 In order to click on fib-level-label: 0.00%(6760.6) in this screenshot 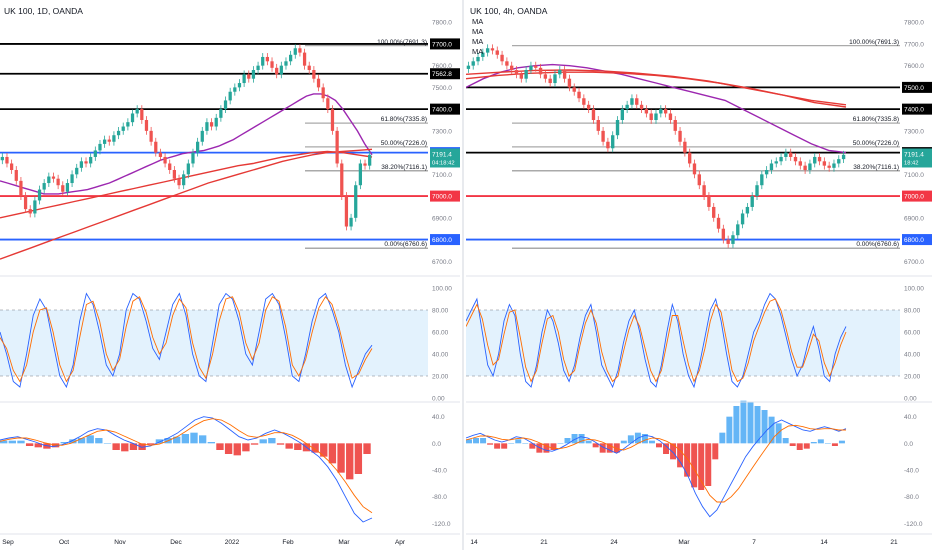, I will do `click(877, 244)`.